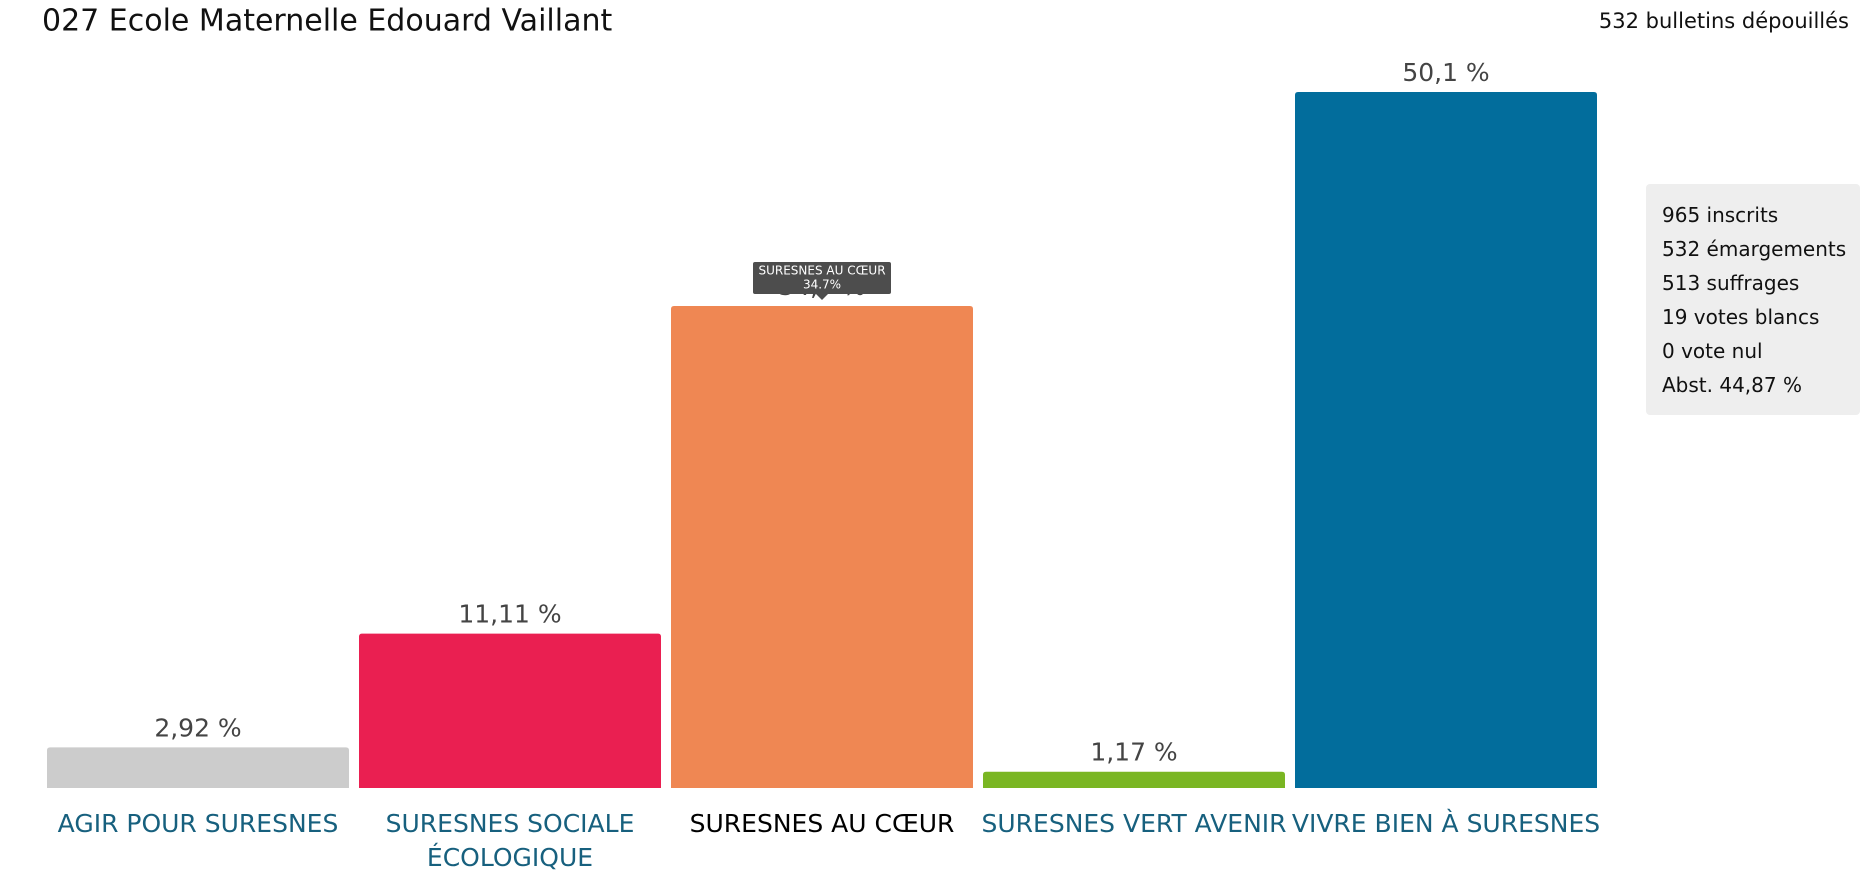  What do you see at coordinates (1446, 823) in the screenshot?
I see `category-label: VIVRE BIEN À SURESNES` at bounding box center [1446, 823].